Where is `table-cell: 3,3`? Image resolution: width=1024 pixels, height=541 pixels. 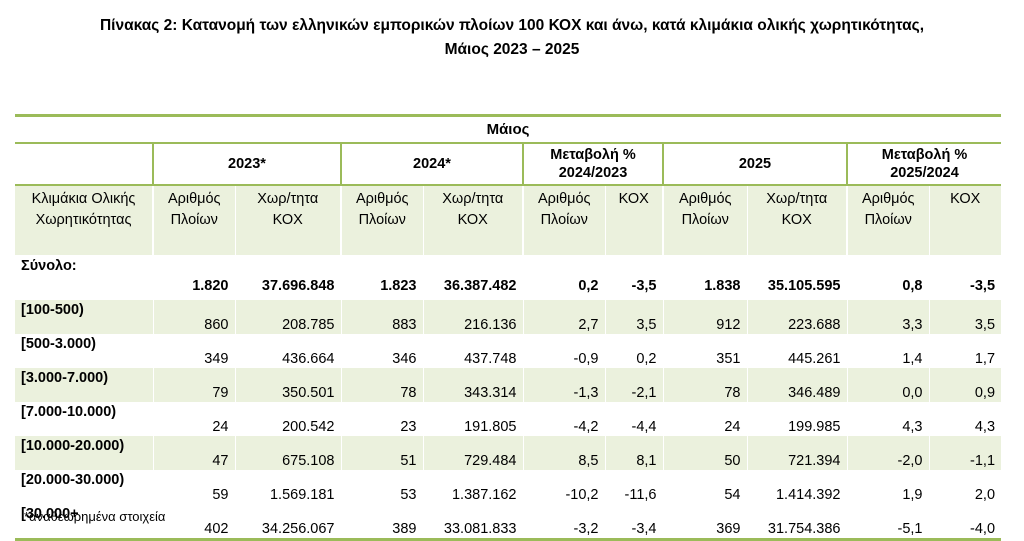
table-cell: 3,3 is located at coordinates (887, 317).